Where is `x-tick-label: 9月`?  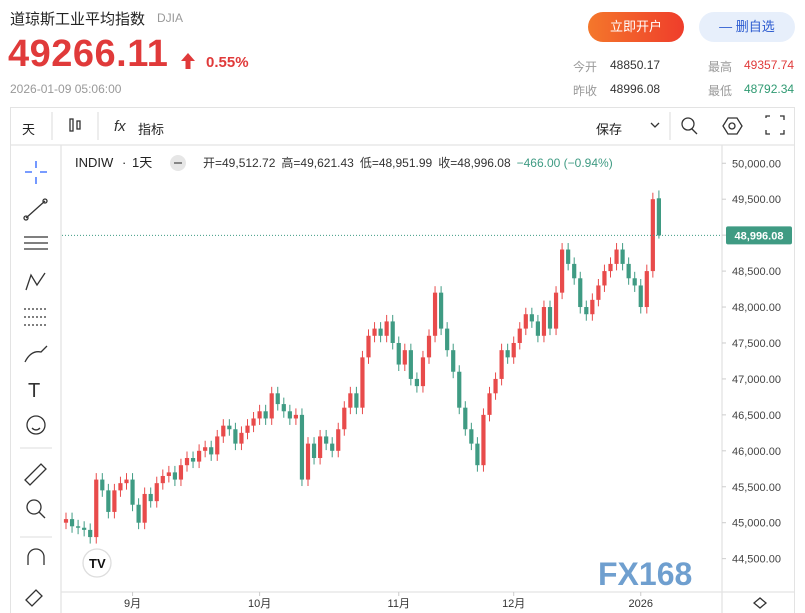
x-tick-label: 9月 is located at coordinates (132, 604).